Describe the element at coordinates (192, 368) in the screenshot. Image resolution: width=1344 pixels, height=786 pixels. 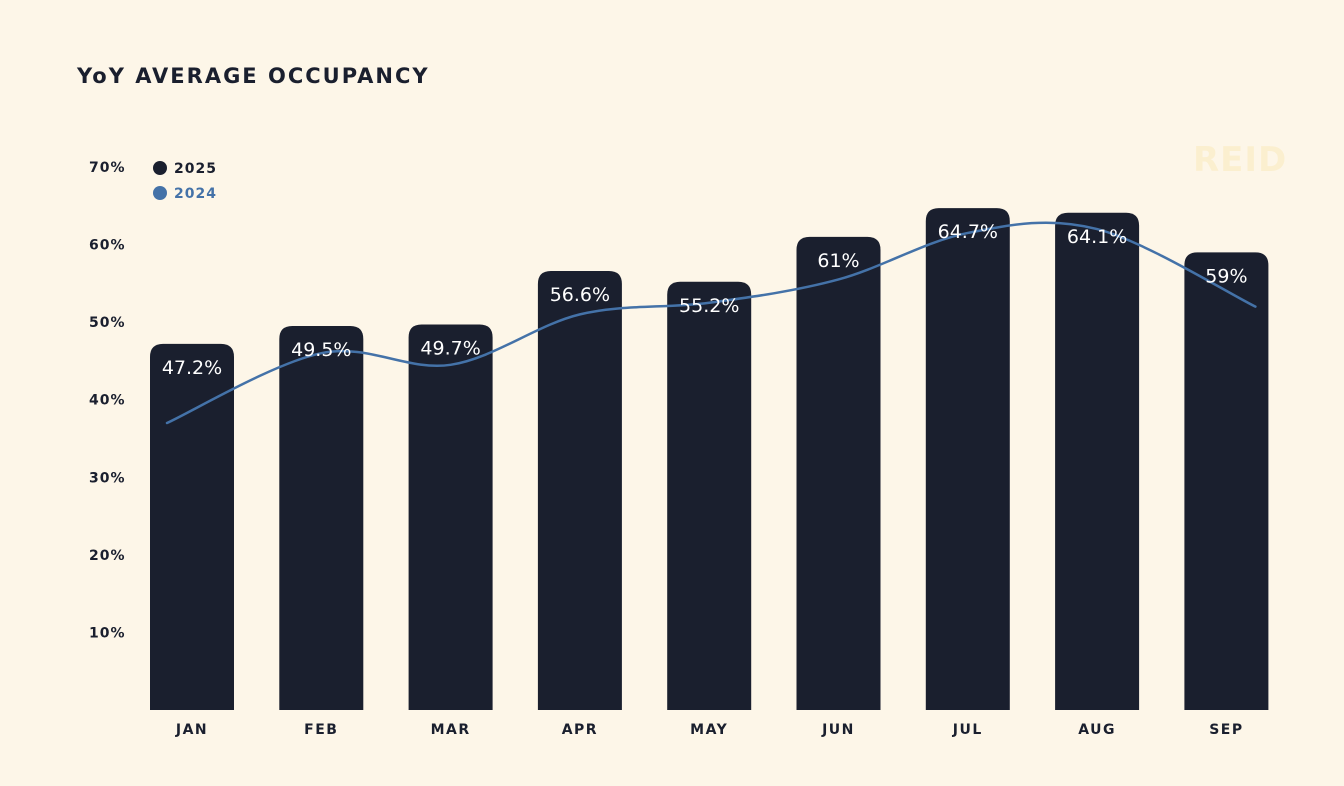
I see `data-label: 47.2%` at that location.